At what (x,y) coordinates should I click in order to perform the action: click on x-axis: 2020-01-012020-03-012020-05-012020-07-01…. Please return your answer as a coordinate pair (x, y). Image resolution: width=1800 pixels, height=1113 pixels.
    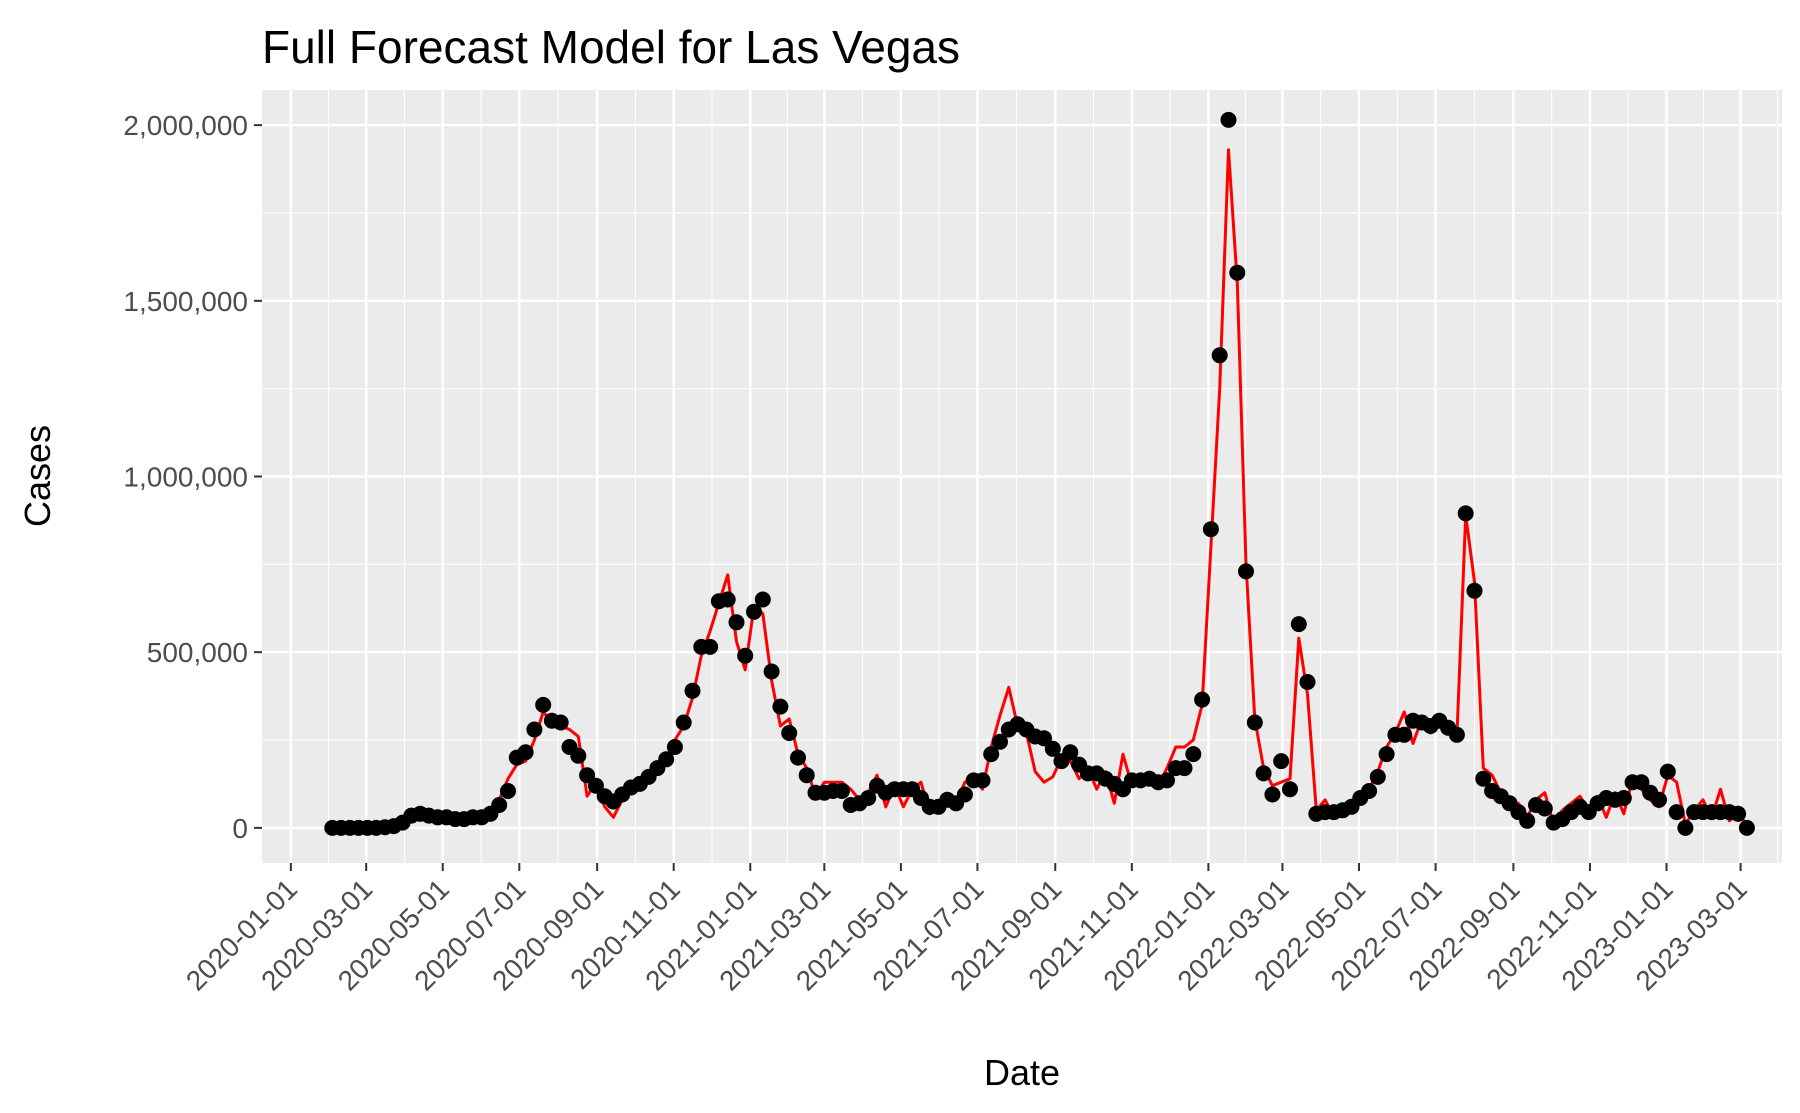
    Looking at the image, I should click on (966, 930).